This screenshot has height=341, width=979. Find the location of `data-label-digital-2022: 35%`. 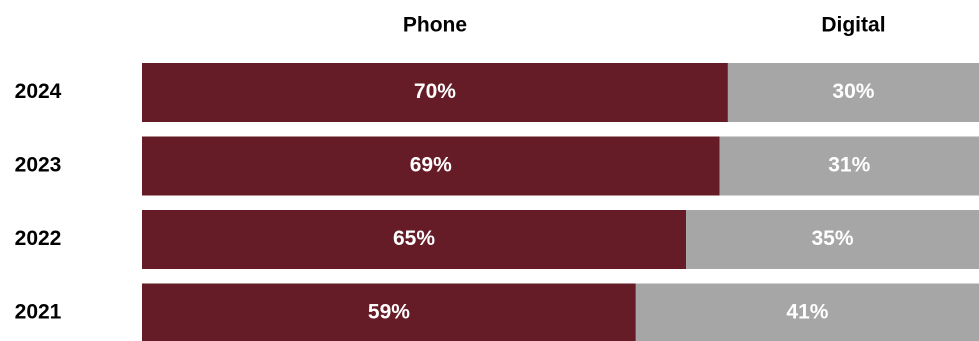

data-label-digital-2022: 35% is located at coordinates (833, 238).